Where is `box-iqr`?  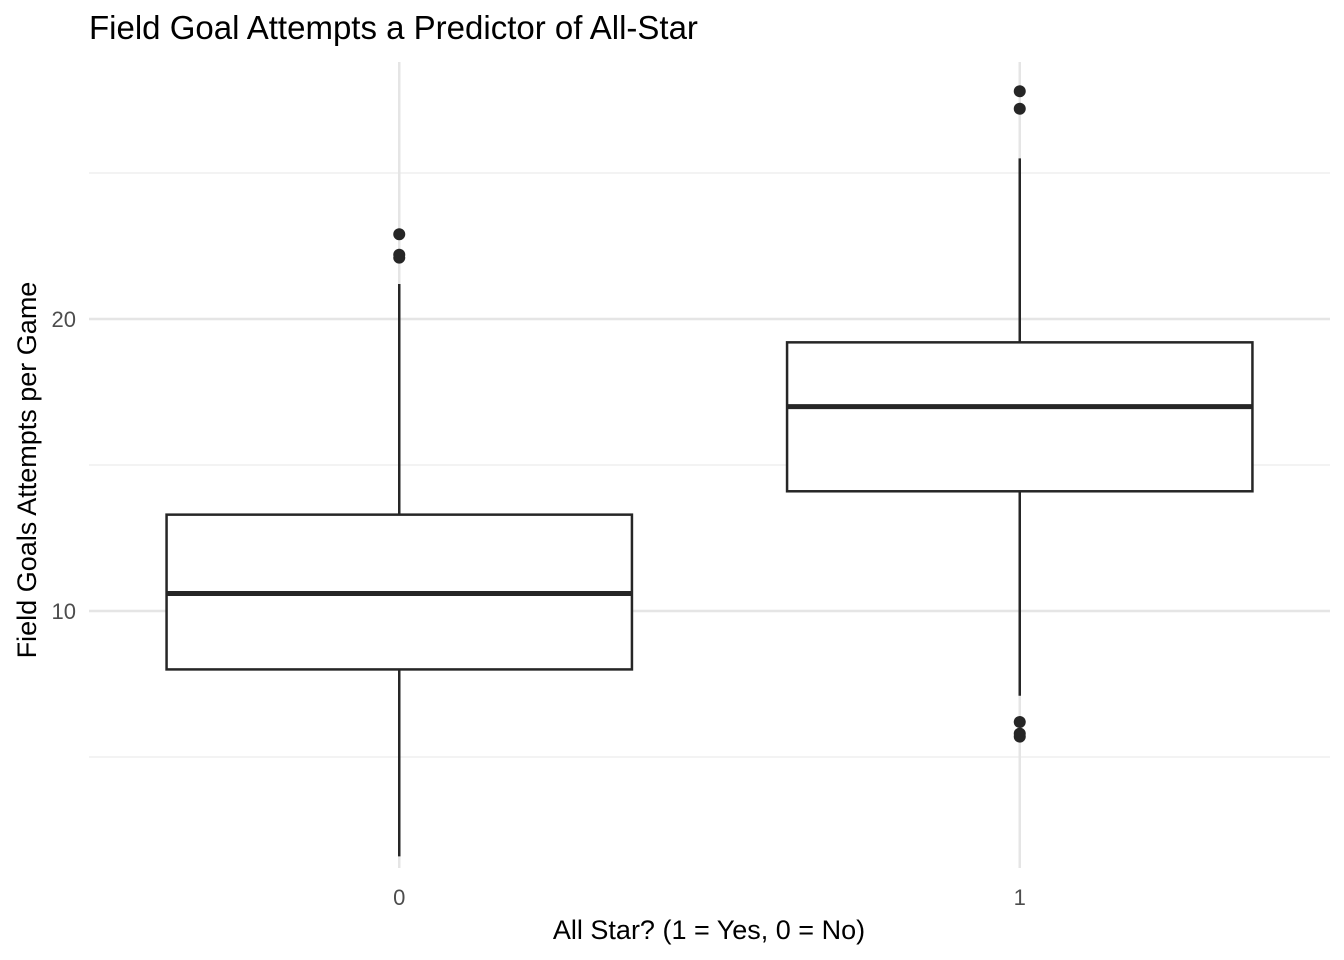 box-iqr is located at coordinates (1019, 417).